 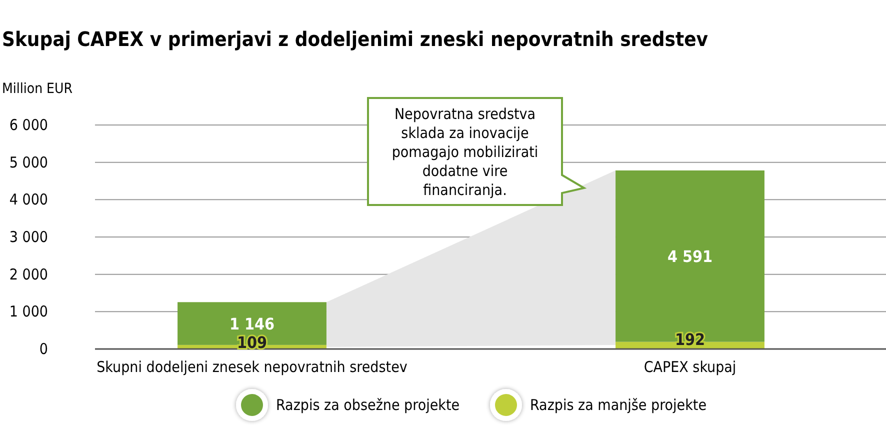 I want to click on data-label: 4 591, so click(x=690, y=256).